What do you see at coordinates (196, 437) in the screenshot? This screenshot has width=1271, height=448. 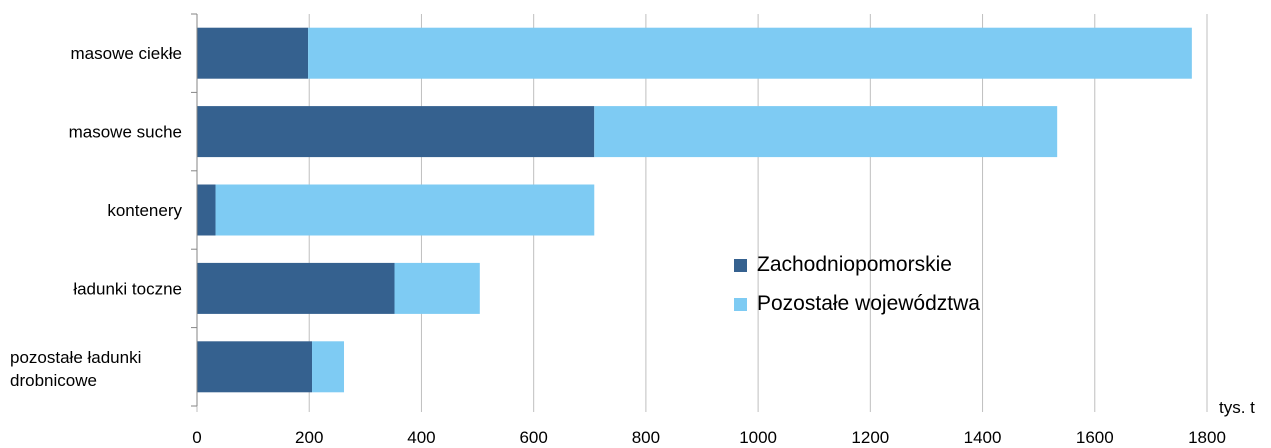 I see `x-tick-label: 0` at bounding box center [196, 437].